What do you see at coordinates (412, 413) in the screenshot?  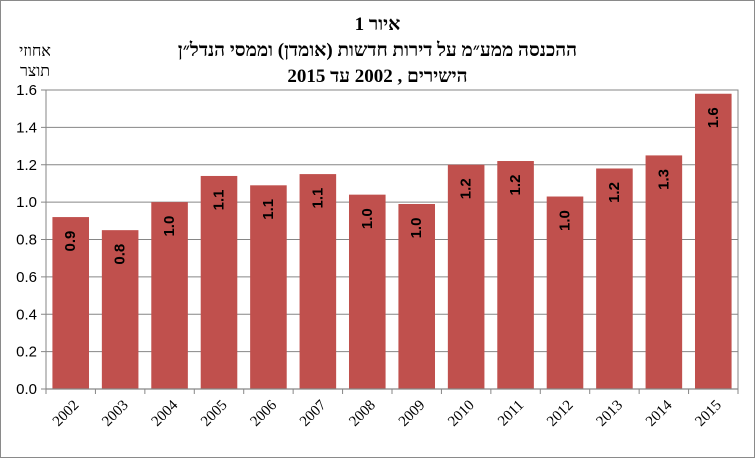 I see `x-tick-label: 2009` at bounding box center [412, 413].